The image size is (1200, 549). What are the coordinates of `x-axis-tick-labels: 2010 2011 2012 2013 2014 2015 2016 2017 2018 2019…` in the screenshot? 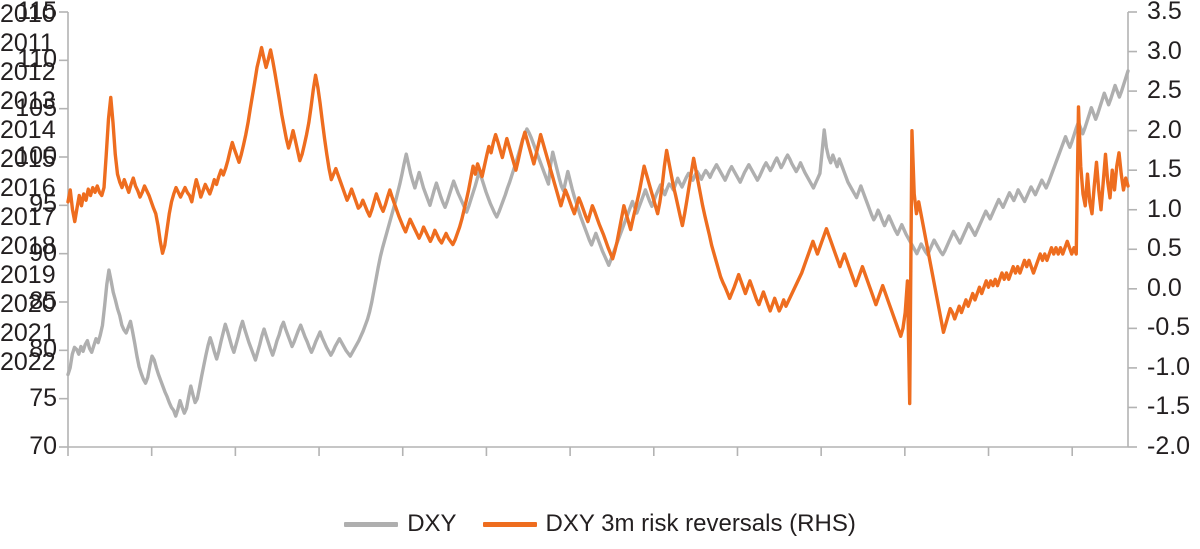 It's located at (28, 188).